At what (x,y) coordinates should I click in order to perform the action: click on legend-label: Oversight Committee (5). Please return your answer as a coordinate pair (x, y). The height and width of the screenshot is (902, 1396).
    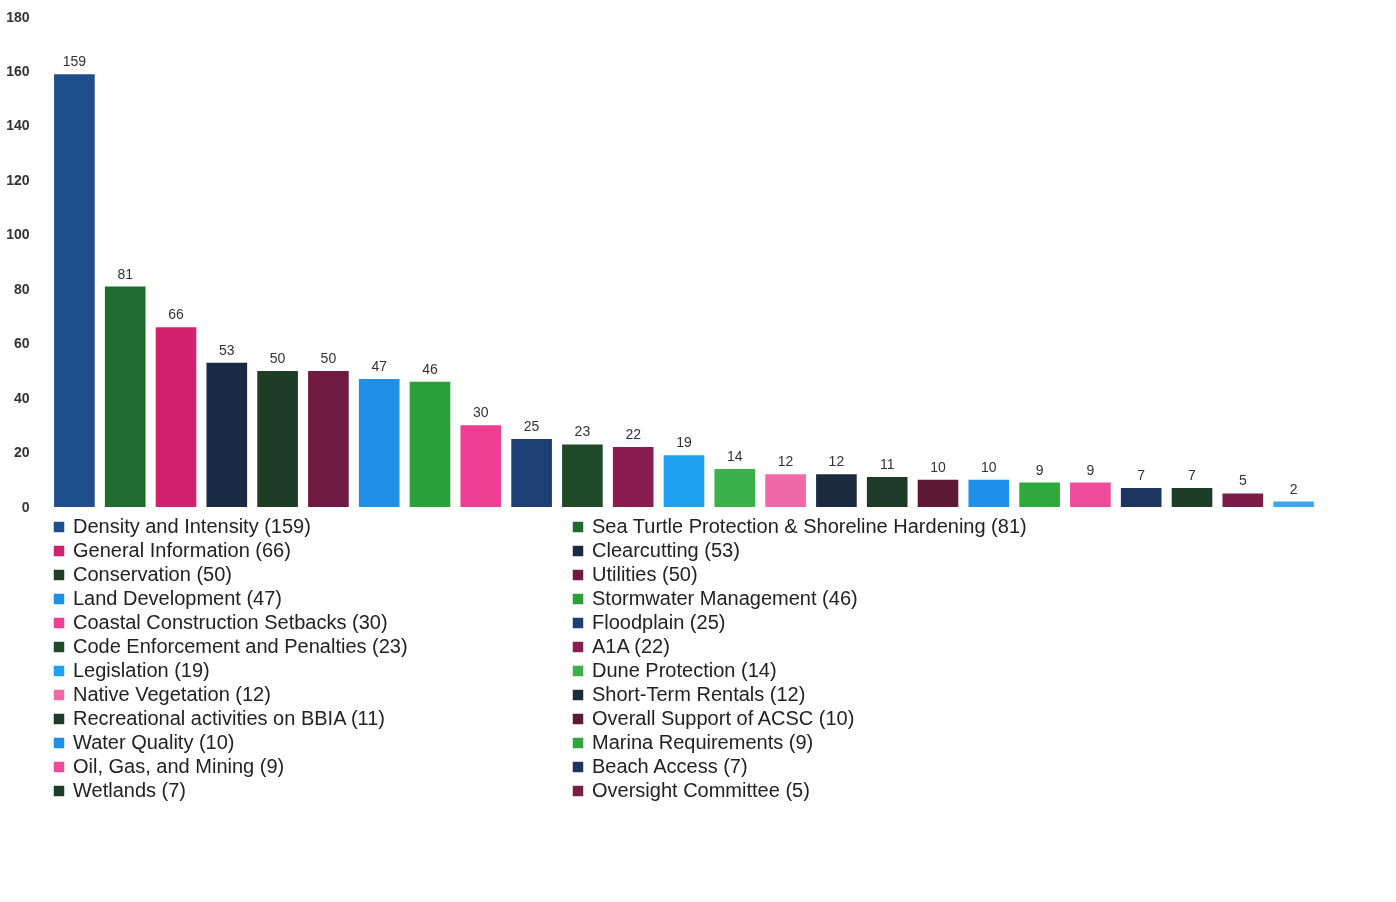
    Looking at the image, I should click on (701, 790).